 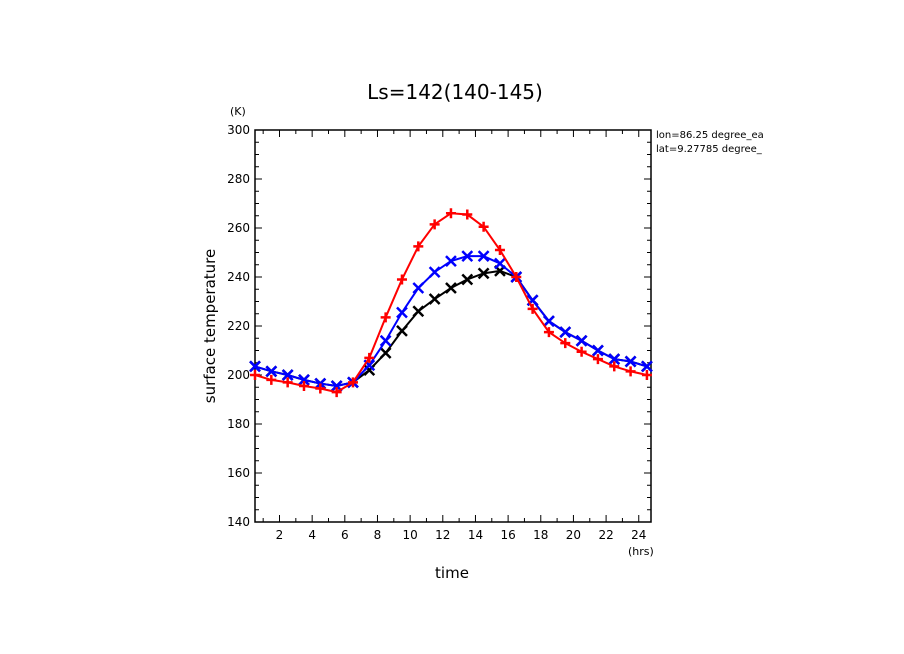 What do you see at coordinates (641, 551) in the screenshot?
I see `x-unit-label: (hrs)` at bounding box center [641, 551].